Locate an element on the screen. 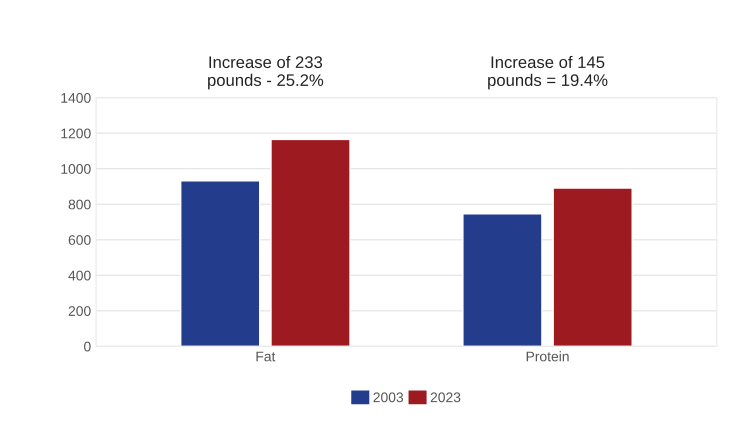  text: Increase of 145 pounds = 19.4% is located at coordinates (548, 73).